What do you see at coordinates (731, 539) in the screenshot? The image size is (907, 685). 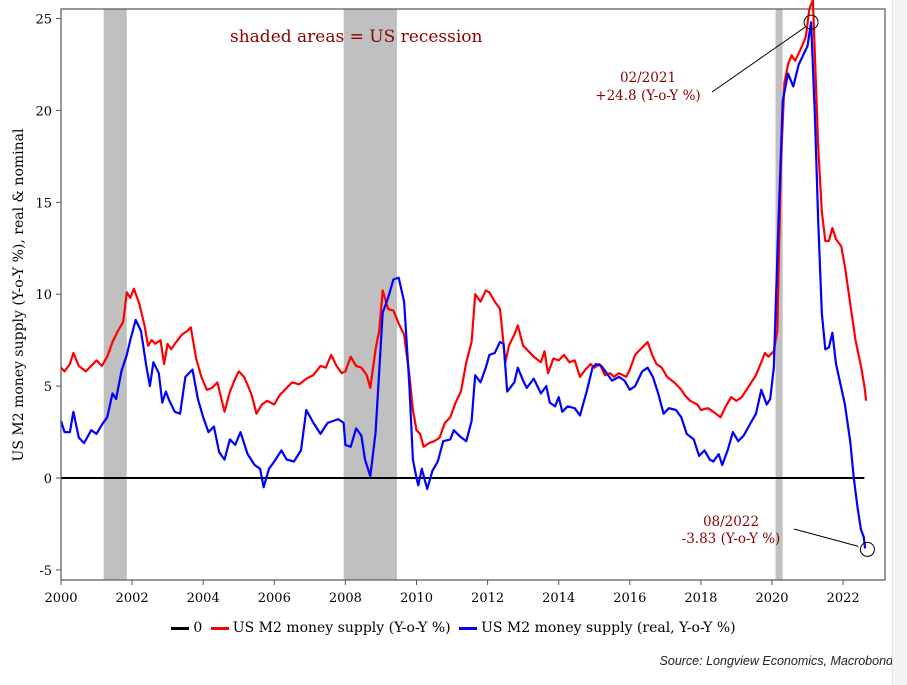 I see `annotation-latest-value: -3.83 (Y-o-Y %)` at bounding box center [731, 539].